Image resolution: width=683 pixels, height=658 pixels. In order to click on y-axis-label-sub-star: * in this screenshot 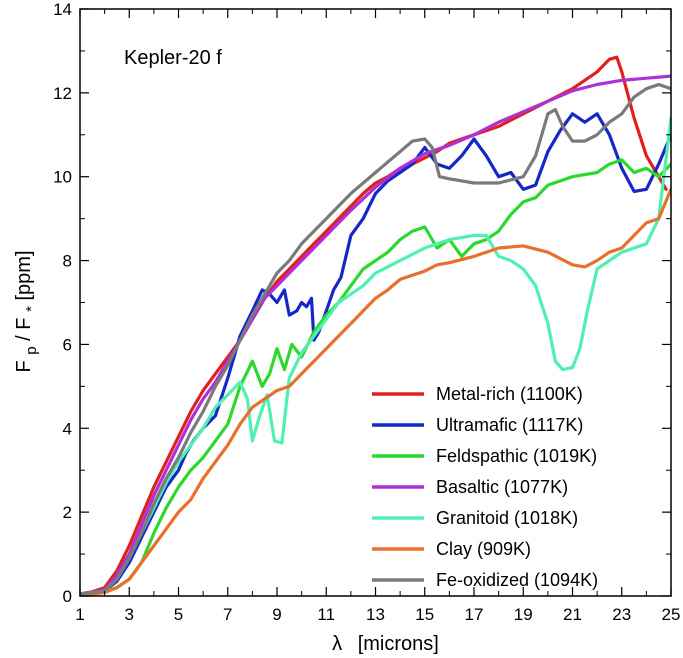, I will do `click(31, 309)`.